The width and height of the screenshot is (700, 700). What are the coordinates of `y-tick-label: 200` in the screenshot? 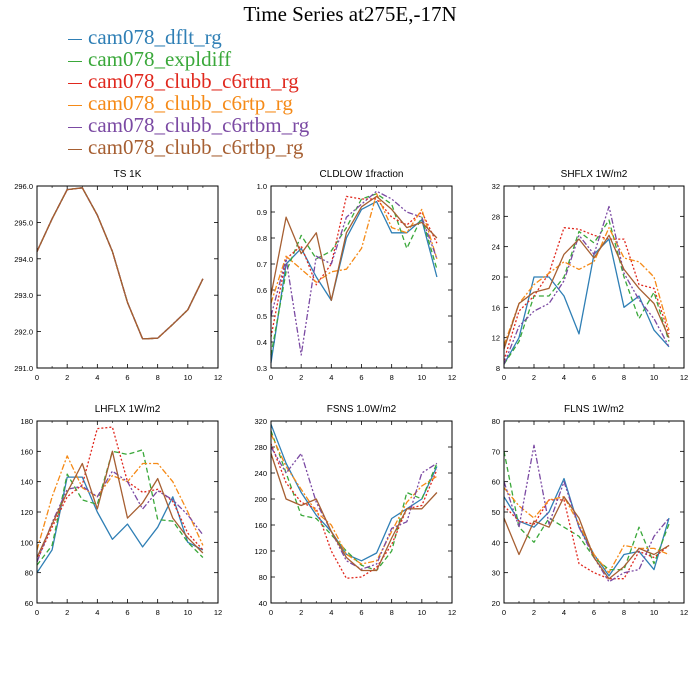 It's located at (260, 499).